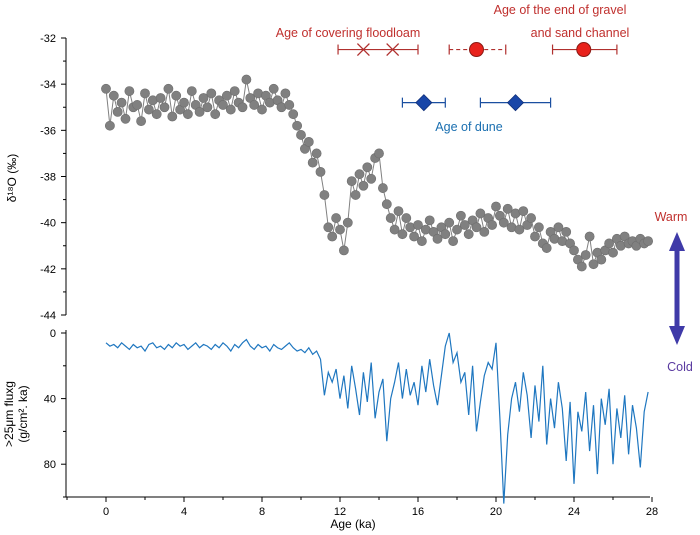  I want to click on annotation-dune: Age of dune, so click(468, 127).